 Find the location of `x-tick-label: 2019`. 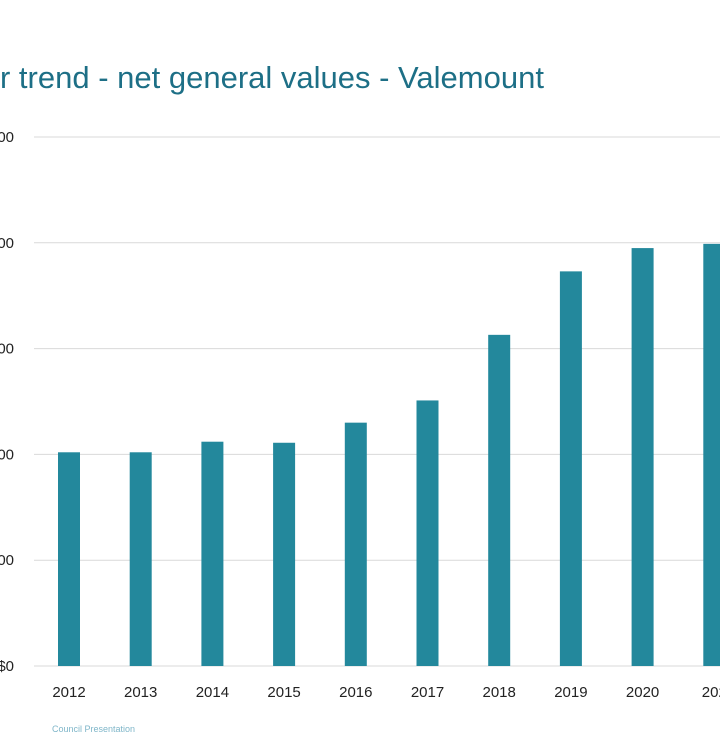

x-tick-label: 2019 is located at coordinates (570, 692).